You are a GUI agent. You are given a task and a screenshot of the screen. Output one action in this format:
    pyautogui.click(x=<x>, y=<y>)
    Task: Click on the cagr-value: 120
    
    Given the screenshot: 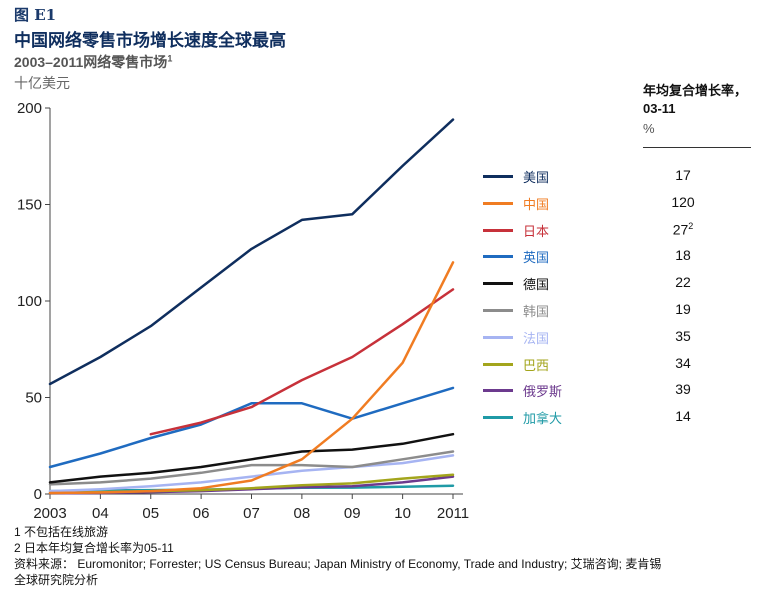 What is the action you would take?
    pyautogui.click(x=683, y=202)
    